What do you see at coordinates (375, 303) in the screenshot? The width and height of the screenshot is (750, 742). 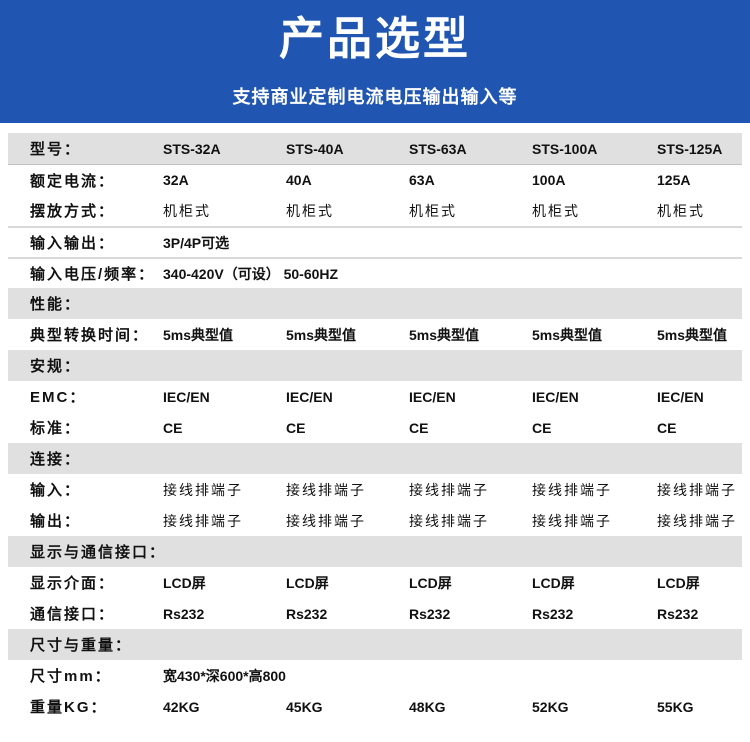 I see `section-header-row: 性能：` at bounding box center [375, 303].